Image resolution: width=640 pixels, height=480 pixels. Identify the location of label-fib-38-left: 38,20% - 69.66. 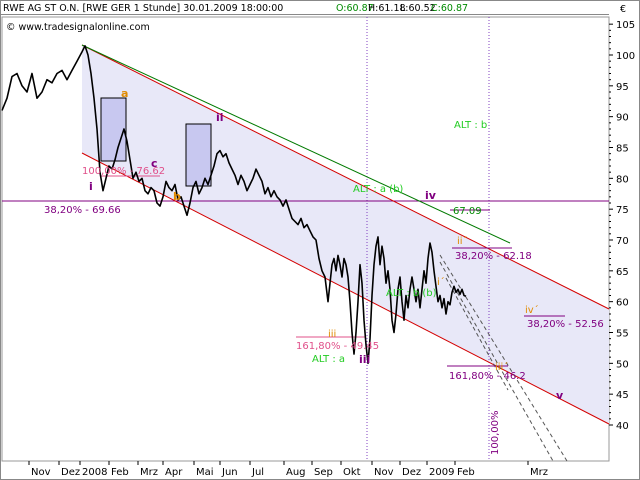
(82, 210).